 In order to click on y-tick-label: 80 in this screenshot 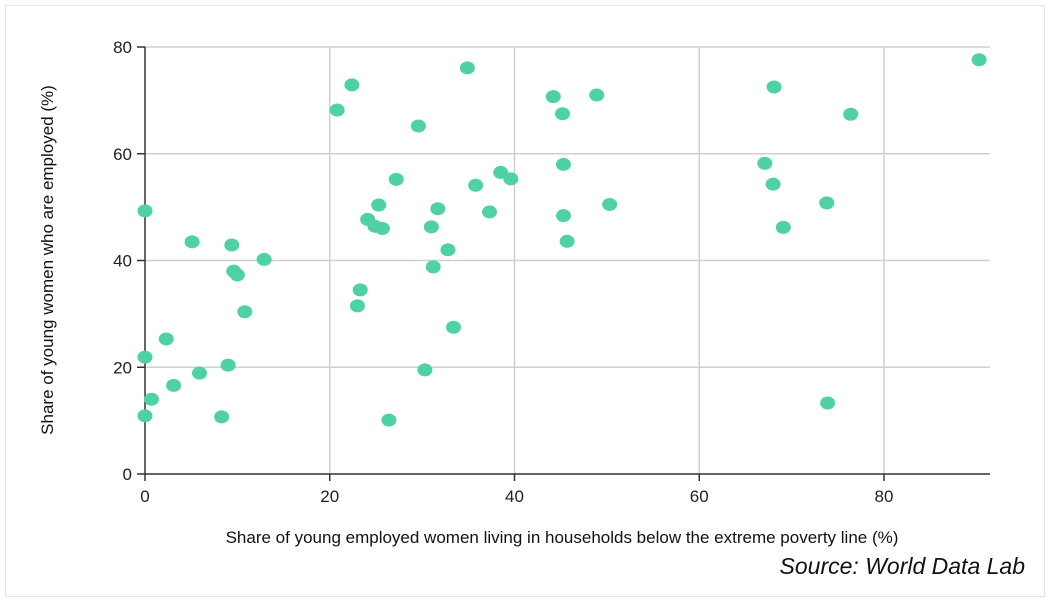, I will do `click(122, 47)`.